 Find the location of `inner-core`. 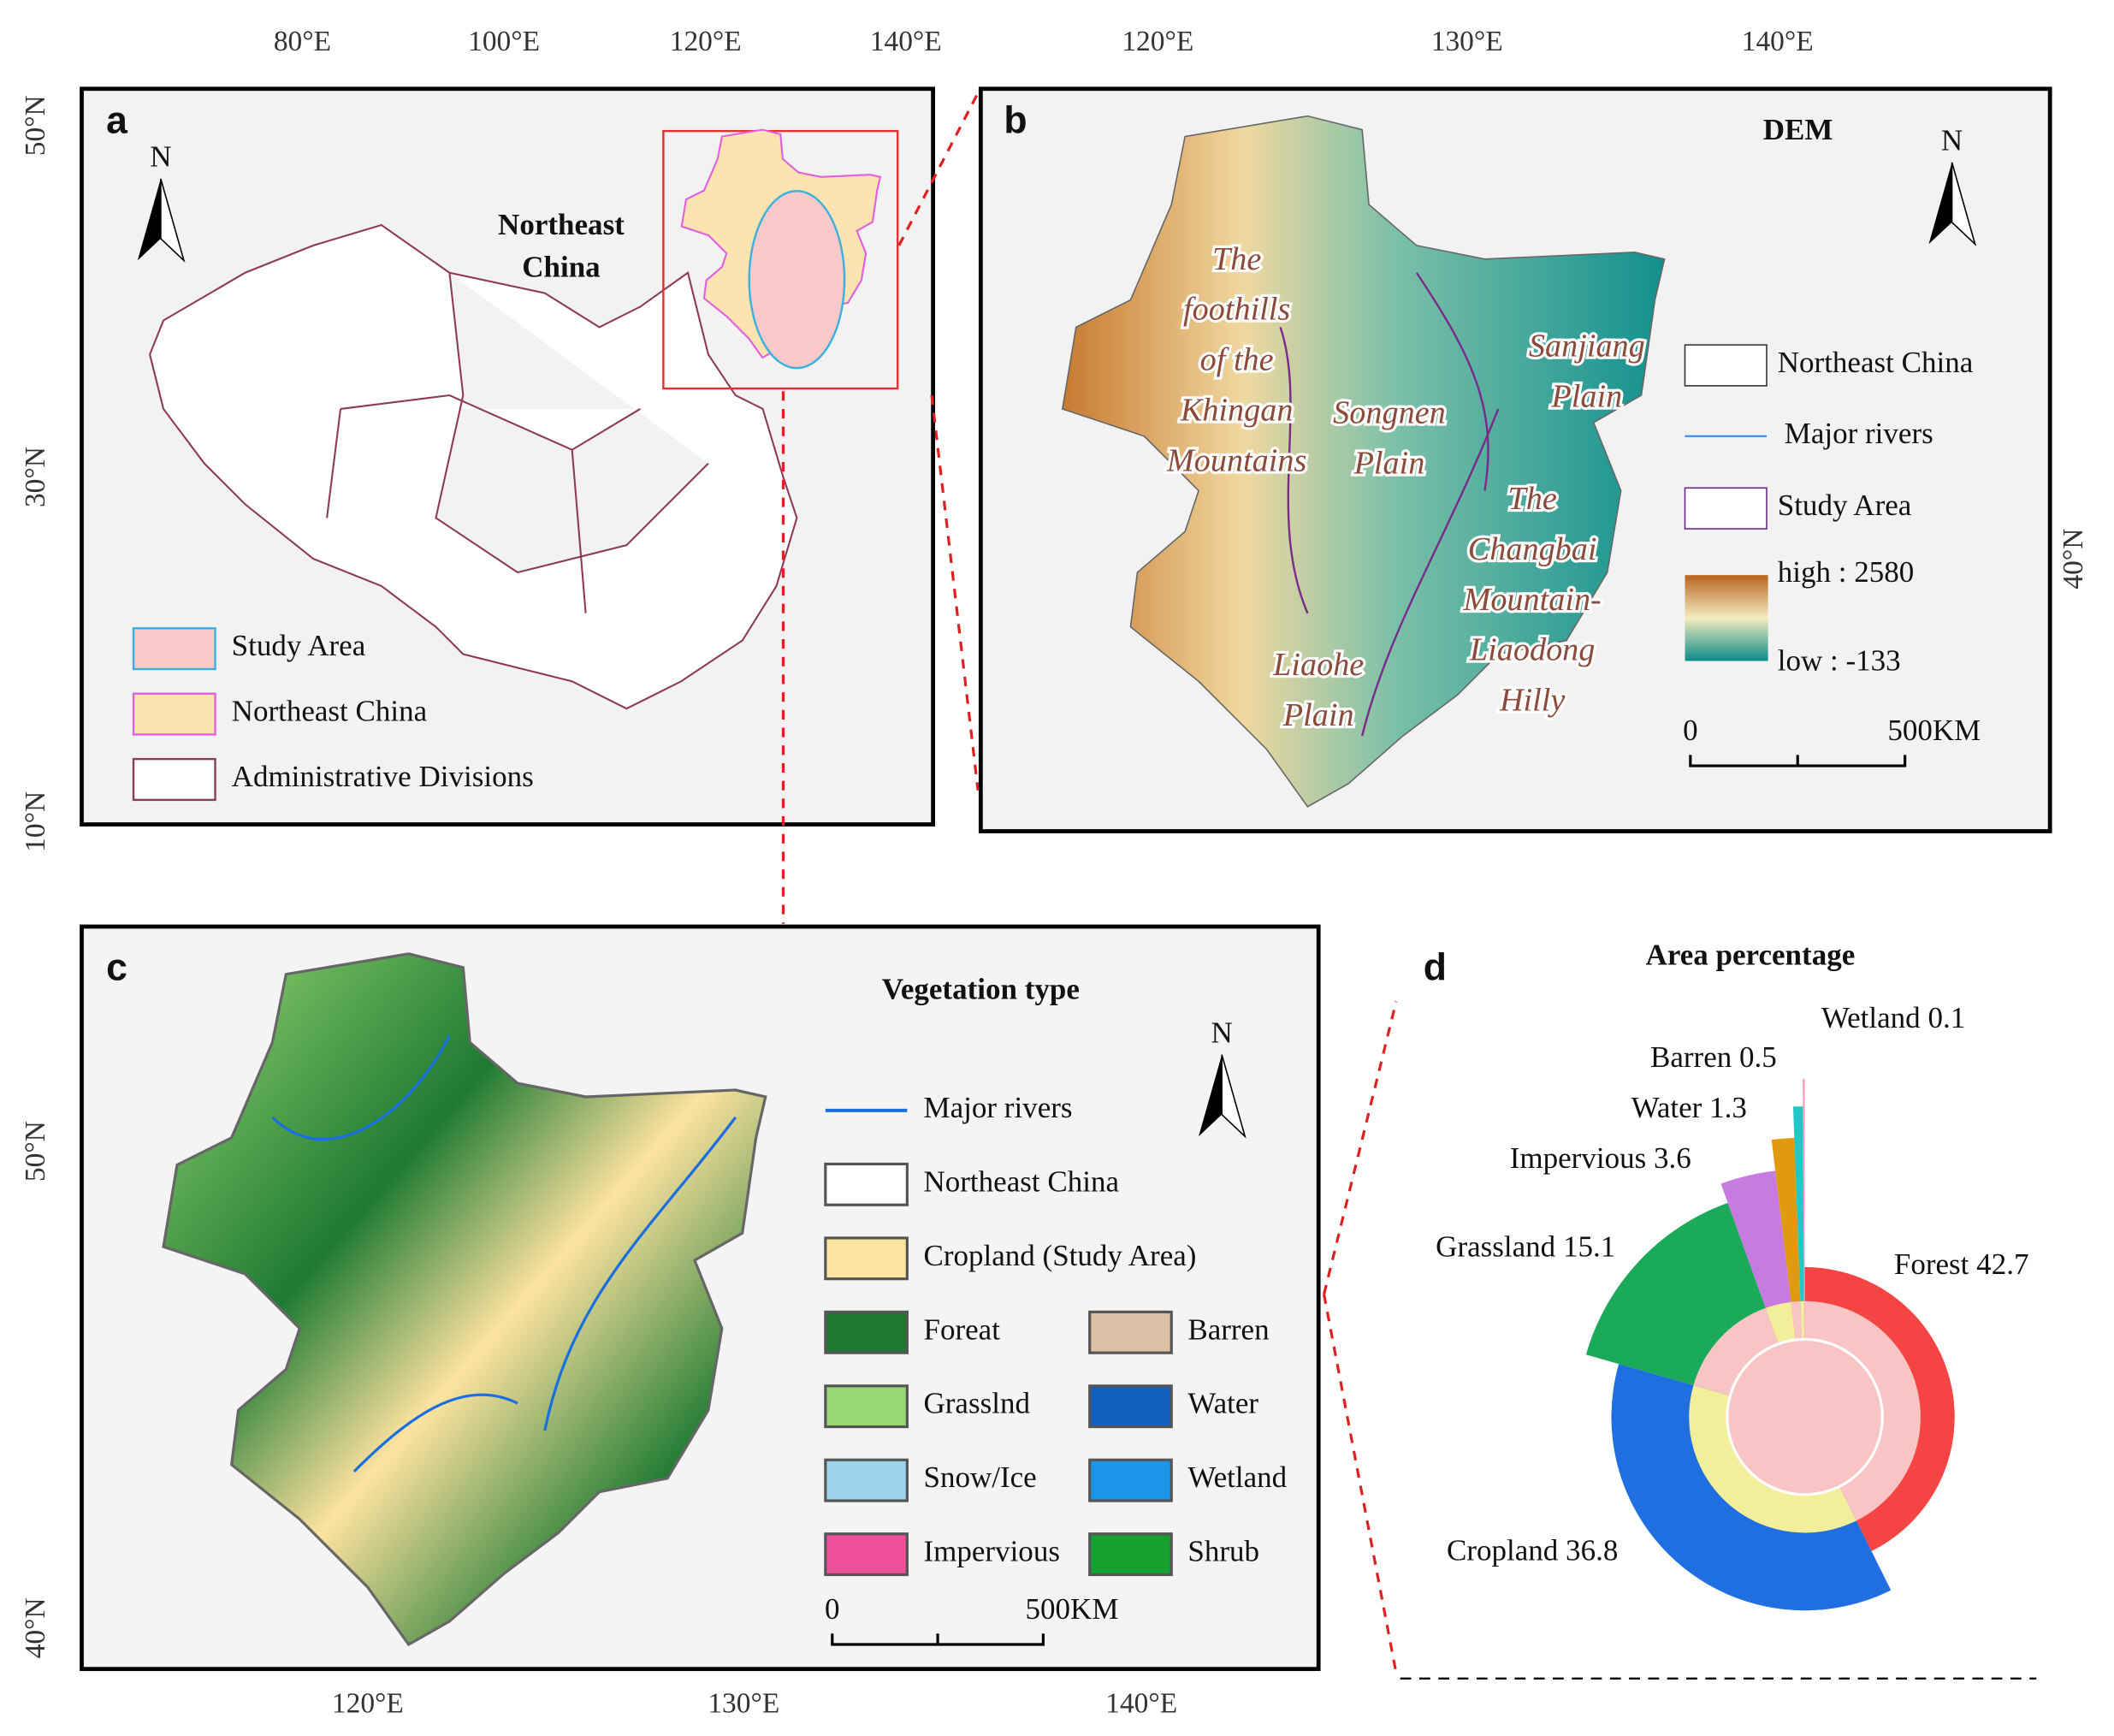

inner-core is located at coordinates (1805, 1416).